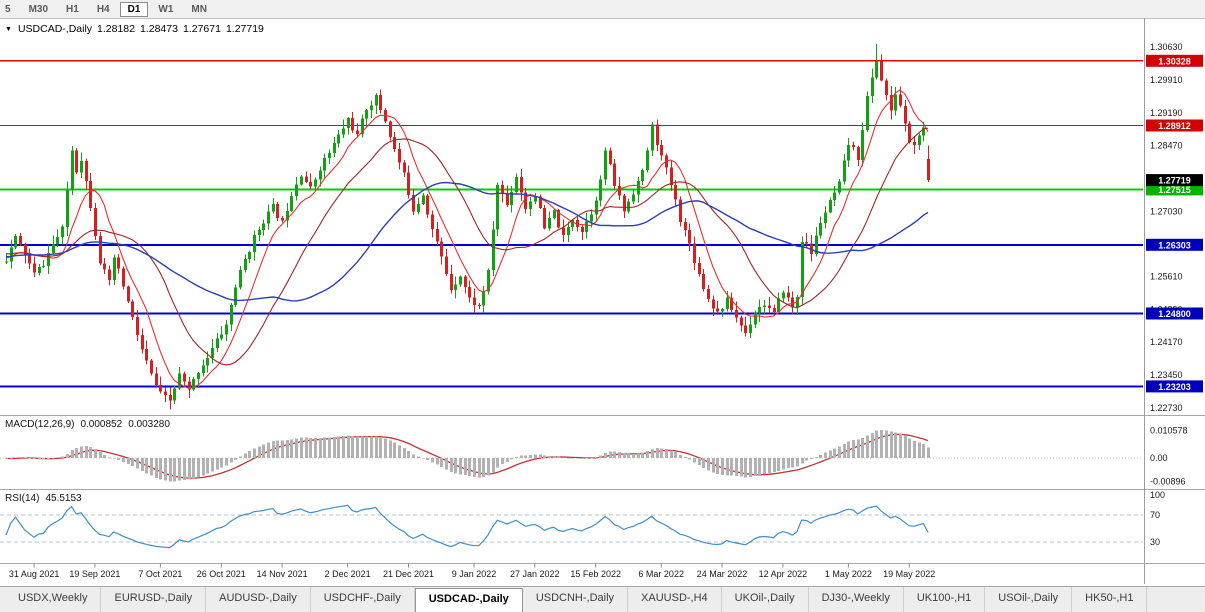 This screenshot has height=612, width=1205. What do you see at coordinates (945, 599) in the screenshot?
I see `tab-uk100-h1: UK100-,H1` at bounding box center [945, 599].